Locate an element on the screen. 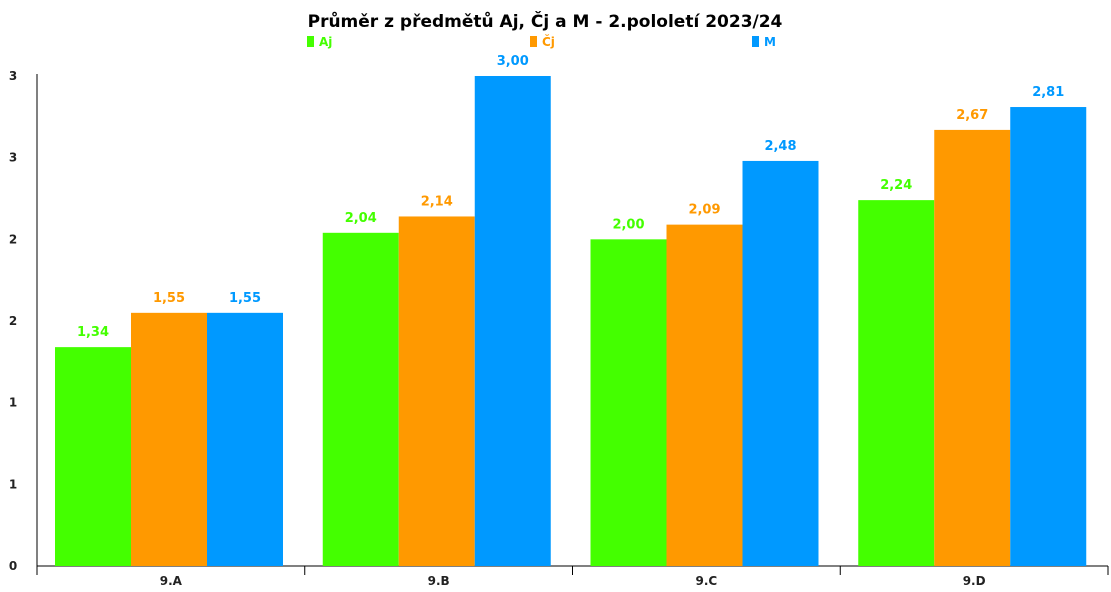 The image size is (1111, 592). data-label: 1,34 is located at coordinates (93, 332).